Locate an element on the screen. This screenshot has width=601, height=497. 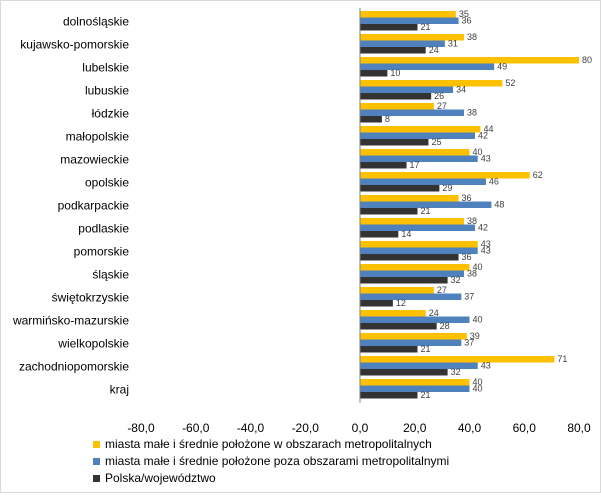
data-label: 29 is located at coordinates (447, 188).